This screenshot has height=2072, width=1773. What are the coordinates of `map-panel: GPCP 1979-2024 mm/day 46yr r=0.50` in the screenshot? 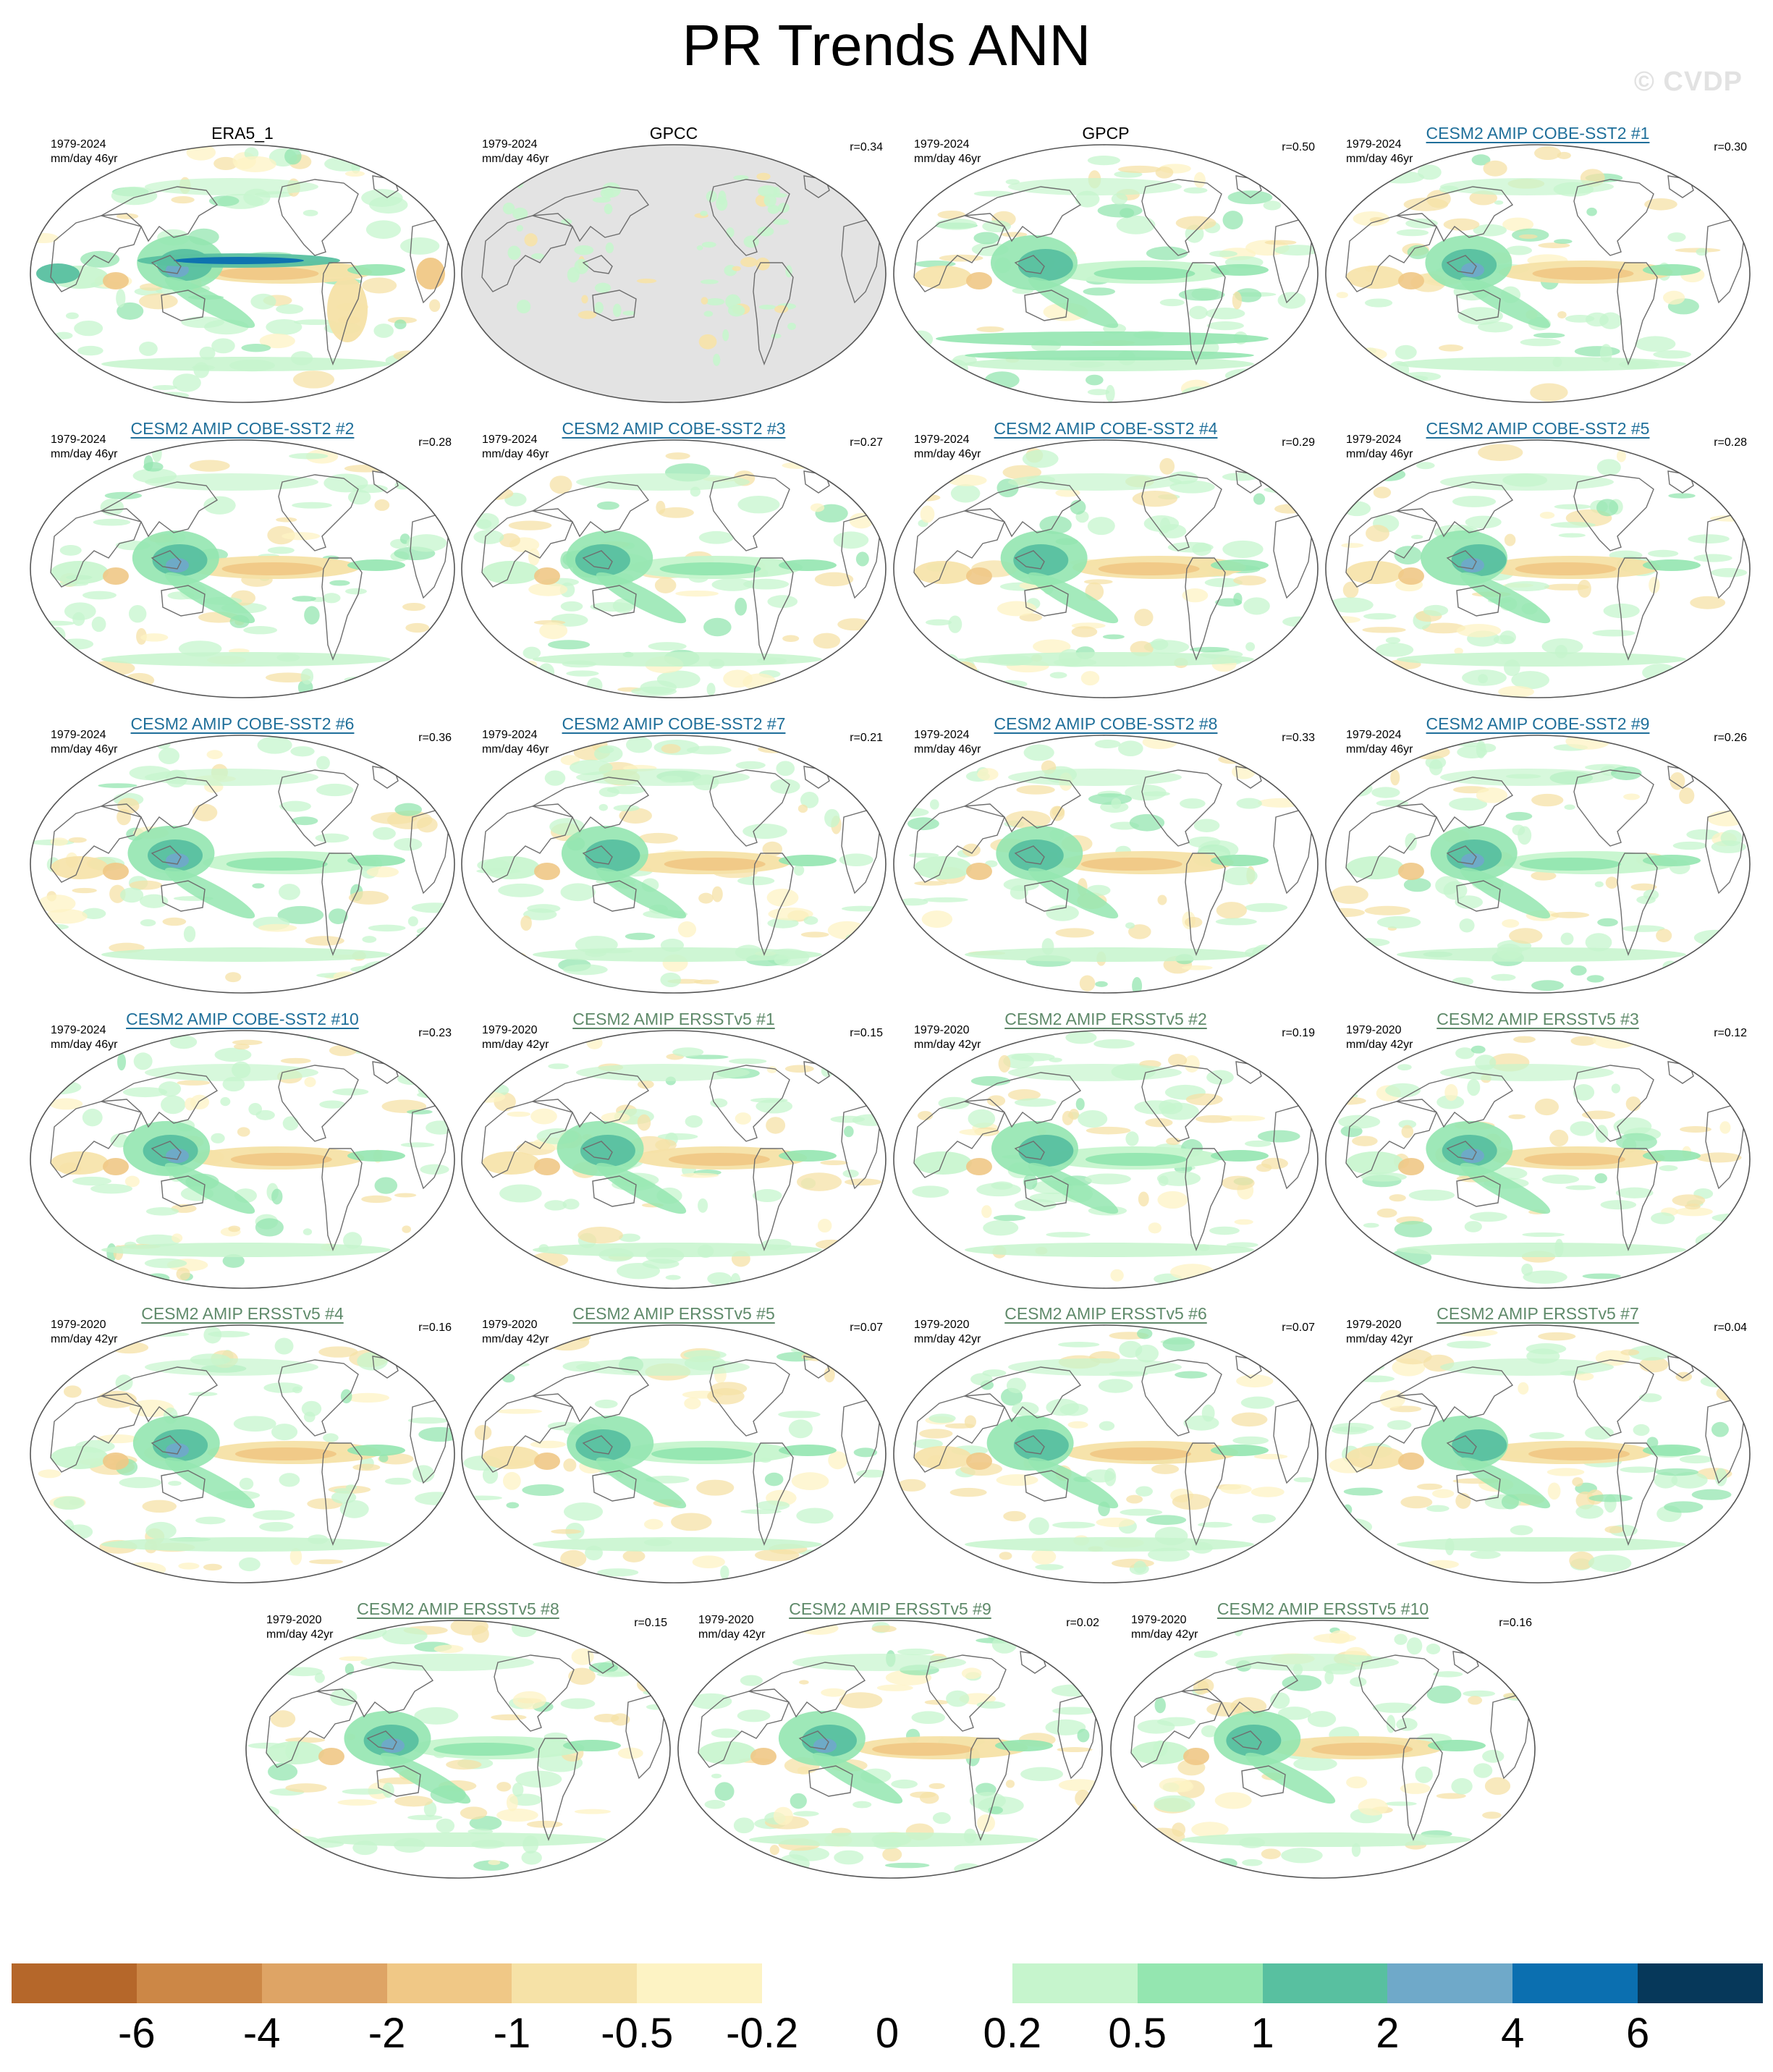 It's located at (1106, 268).